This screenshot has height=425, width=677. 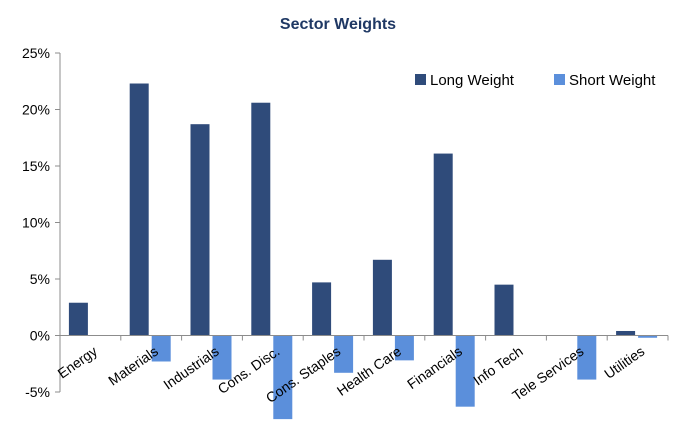 I want to click on y-tick-label: 0%, so click(x=40, y=336).